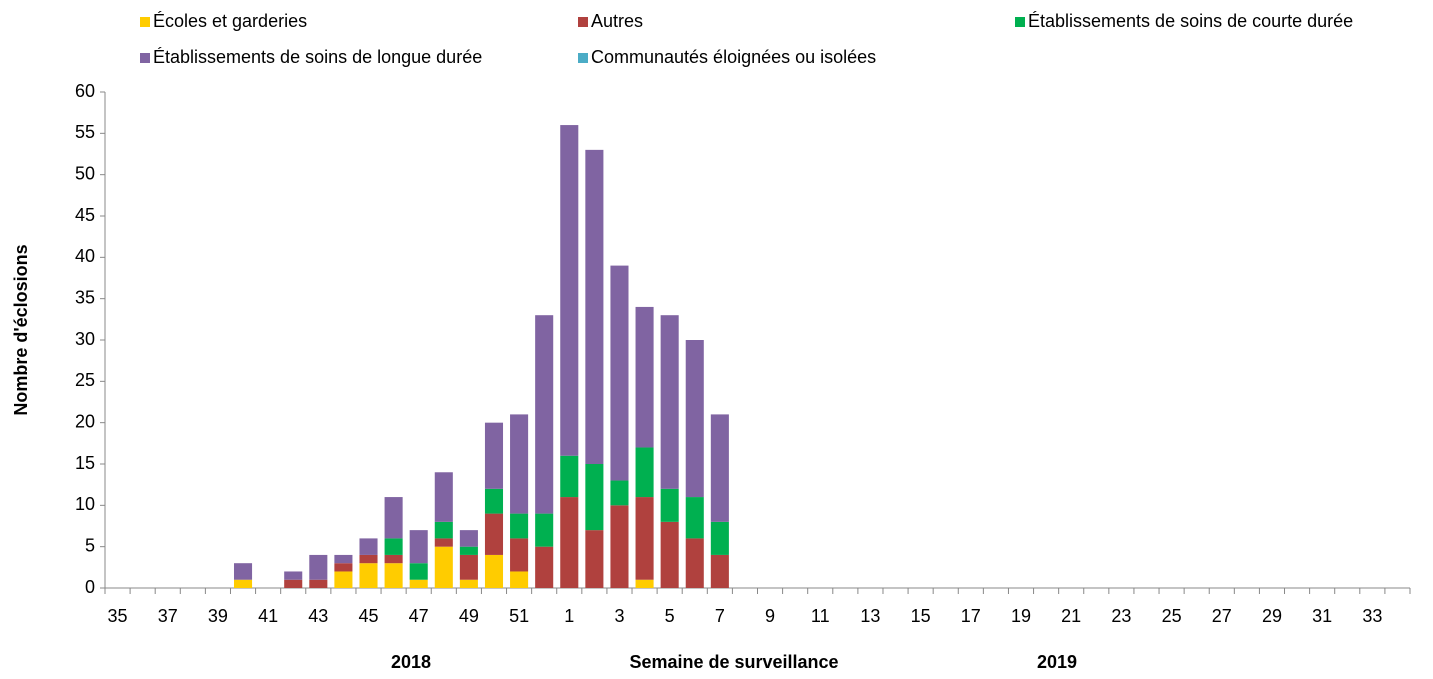 This screenshot has width=1433, height=679. Describe the element at coordinates (820, 616) in the screenshot. I see `x-tick-label: 11` at that location.